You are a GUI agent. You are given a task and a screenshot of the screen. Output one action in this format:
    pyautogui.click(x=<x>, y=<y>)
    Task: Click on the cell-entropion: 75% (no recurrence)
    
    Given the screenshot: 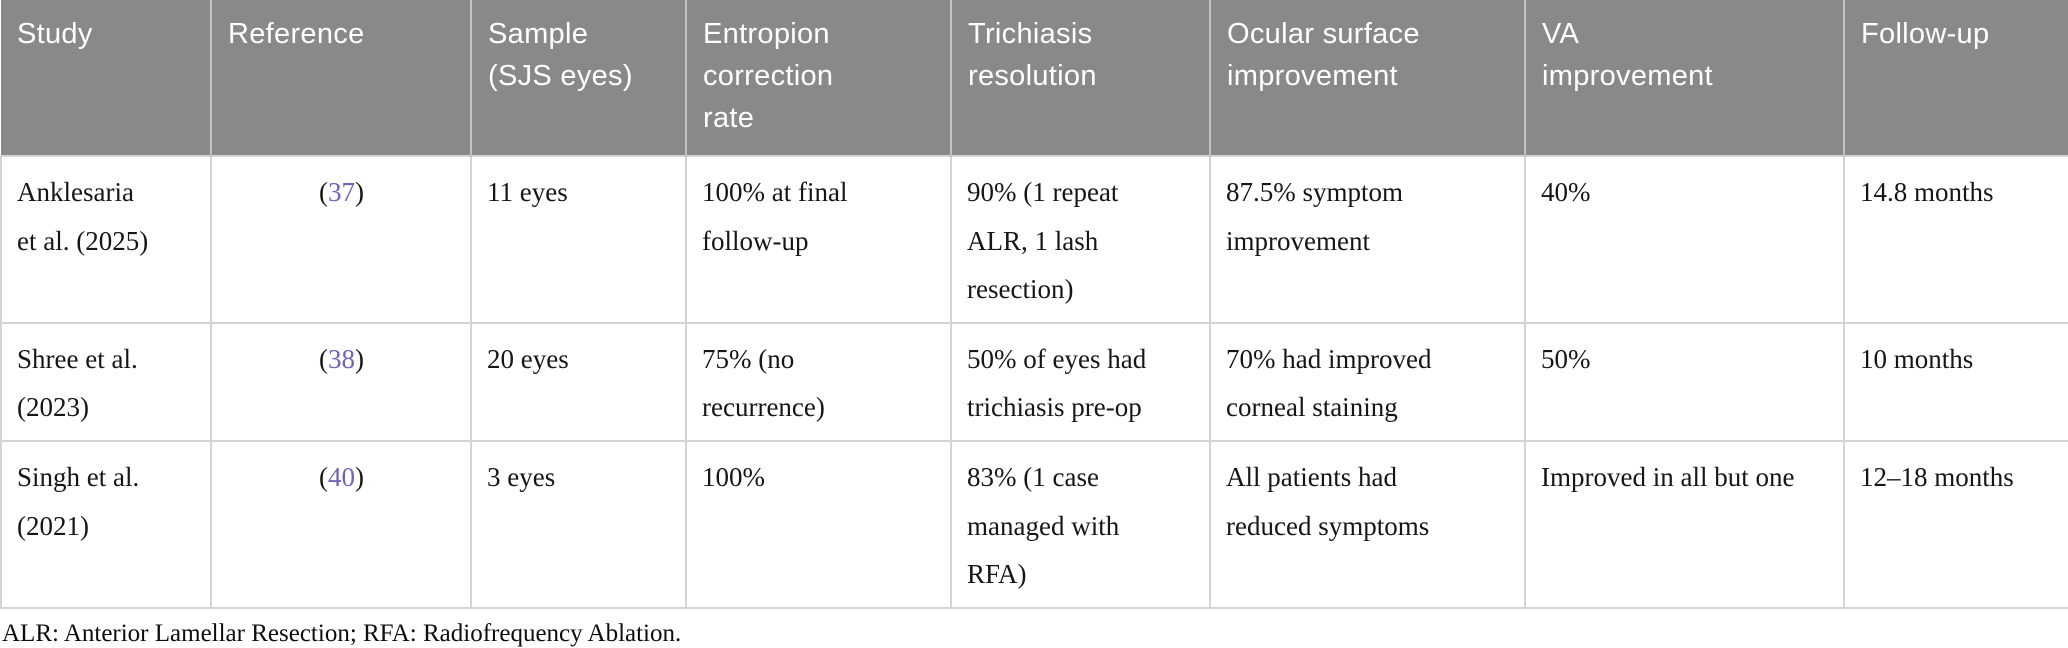 What is the action you would take?
    pyautogui.click(x=818, y=381)
    